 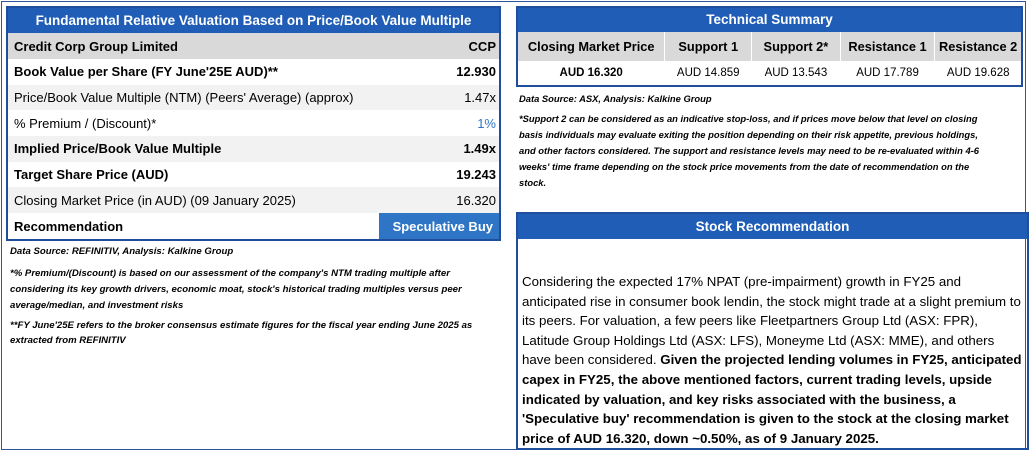 What do you see at coordinates (253, 226) in the screenshot?
I see `recommendation-row: Recommendation Speculative Buy` at bounding box center [253, 226].